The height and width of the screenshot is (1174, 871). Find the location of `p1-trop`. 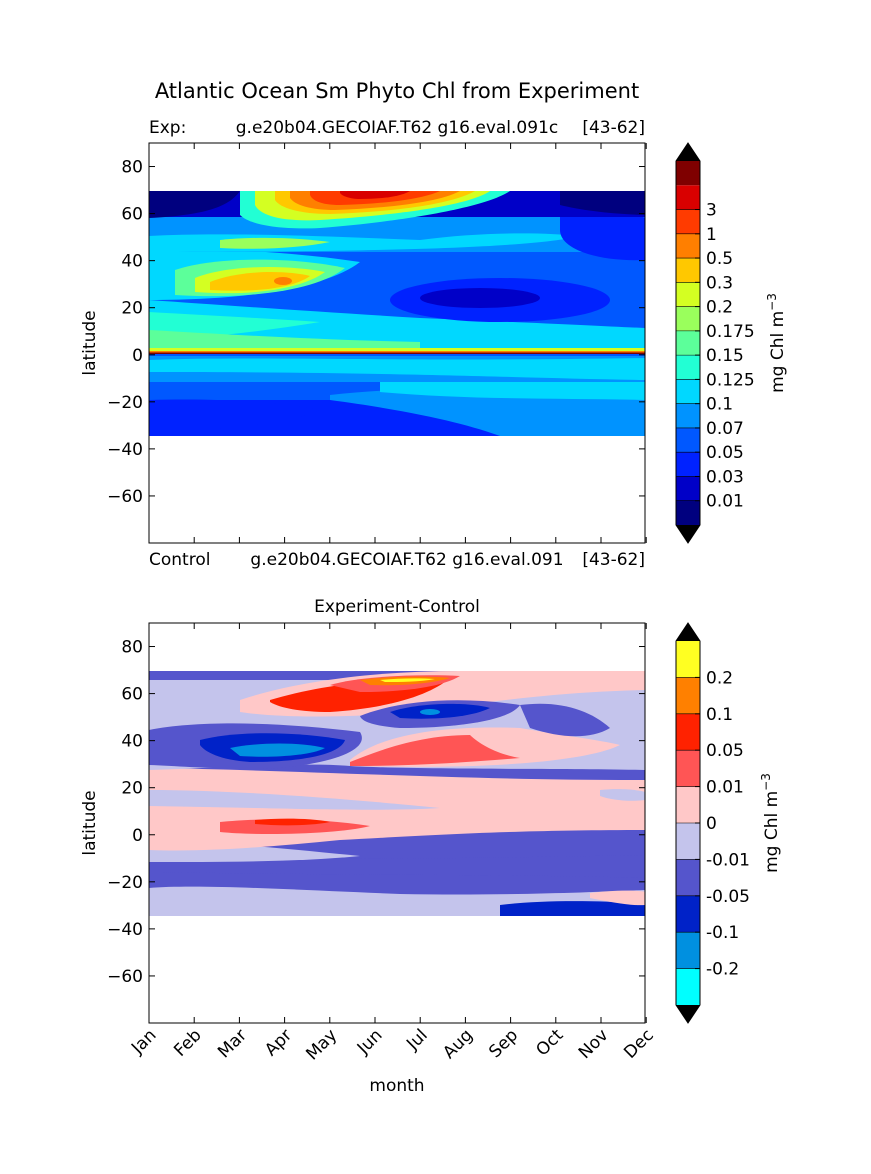

p1-trop is located at coordinates (397, 324).